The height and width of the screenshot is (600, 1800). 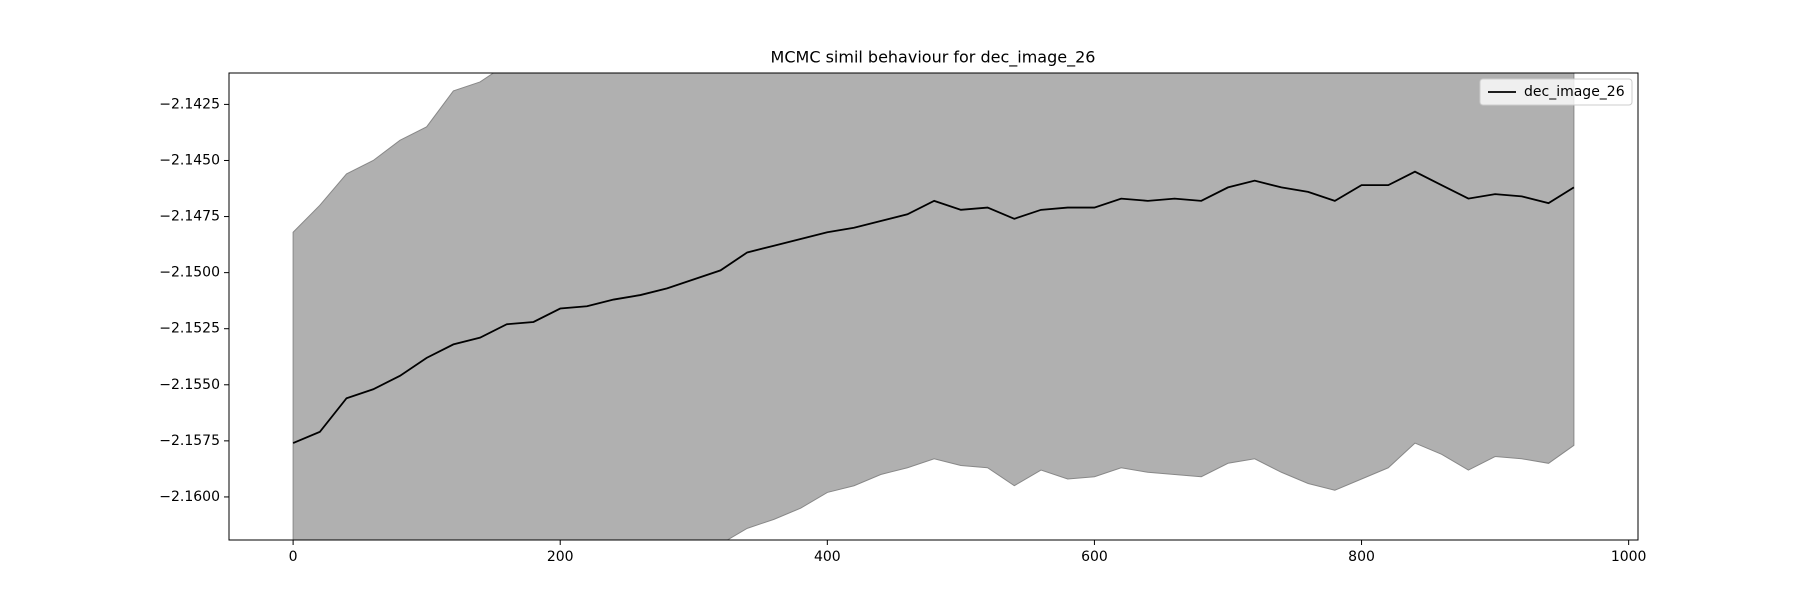 What do you see at coordinates (1629, 557) in the screenshot?
I see `x-tick-label: 1000` at bounding box center [1629, 557].